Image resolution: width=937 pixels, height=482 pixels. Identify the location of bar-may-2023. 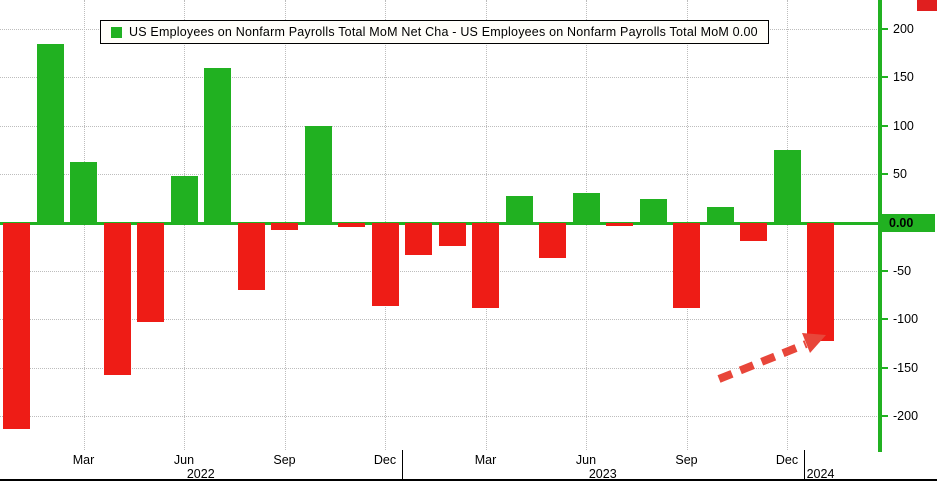
(552, 240).